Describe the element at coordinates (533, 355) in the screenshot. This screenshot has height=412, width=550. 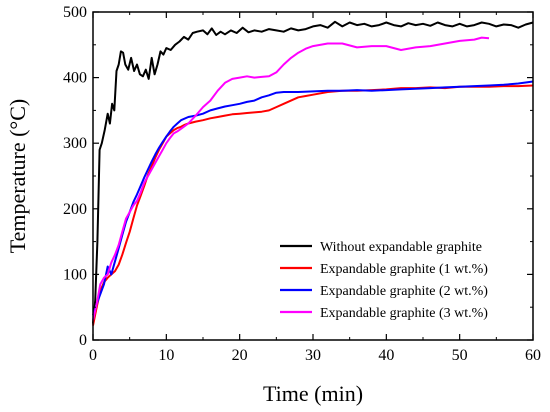
I see `x-tick-label: 60` at that location.